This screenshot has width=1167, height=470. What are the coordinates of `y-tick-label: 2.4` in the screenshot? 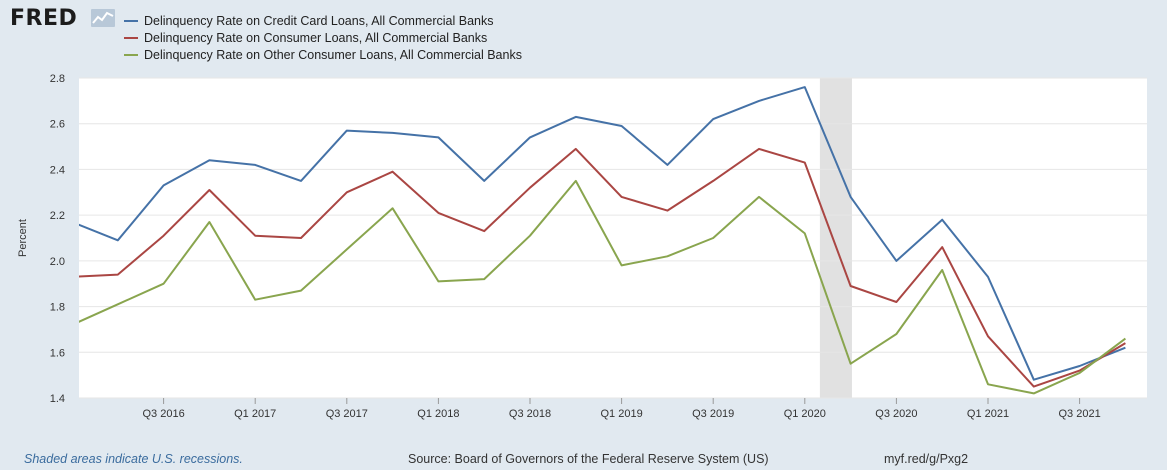 It's located at (57, 170).